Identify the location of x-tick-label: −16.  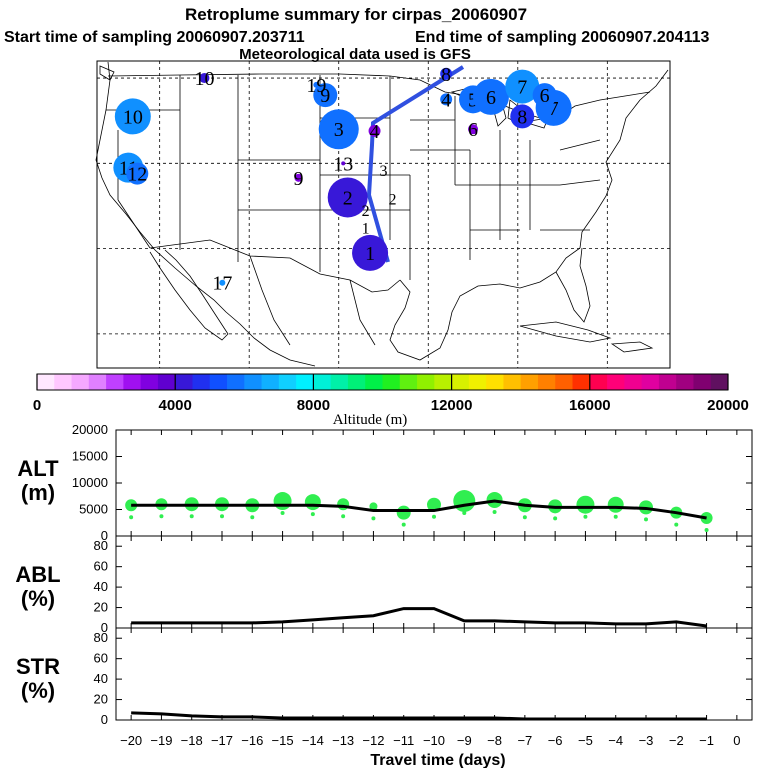
(252, 740).